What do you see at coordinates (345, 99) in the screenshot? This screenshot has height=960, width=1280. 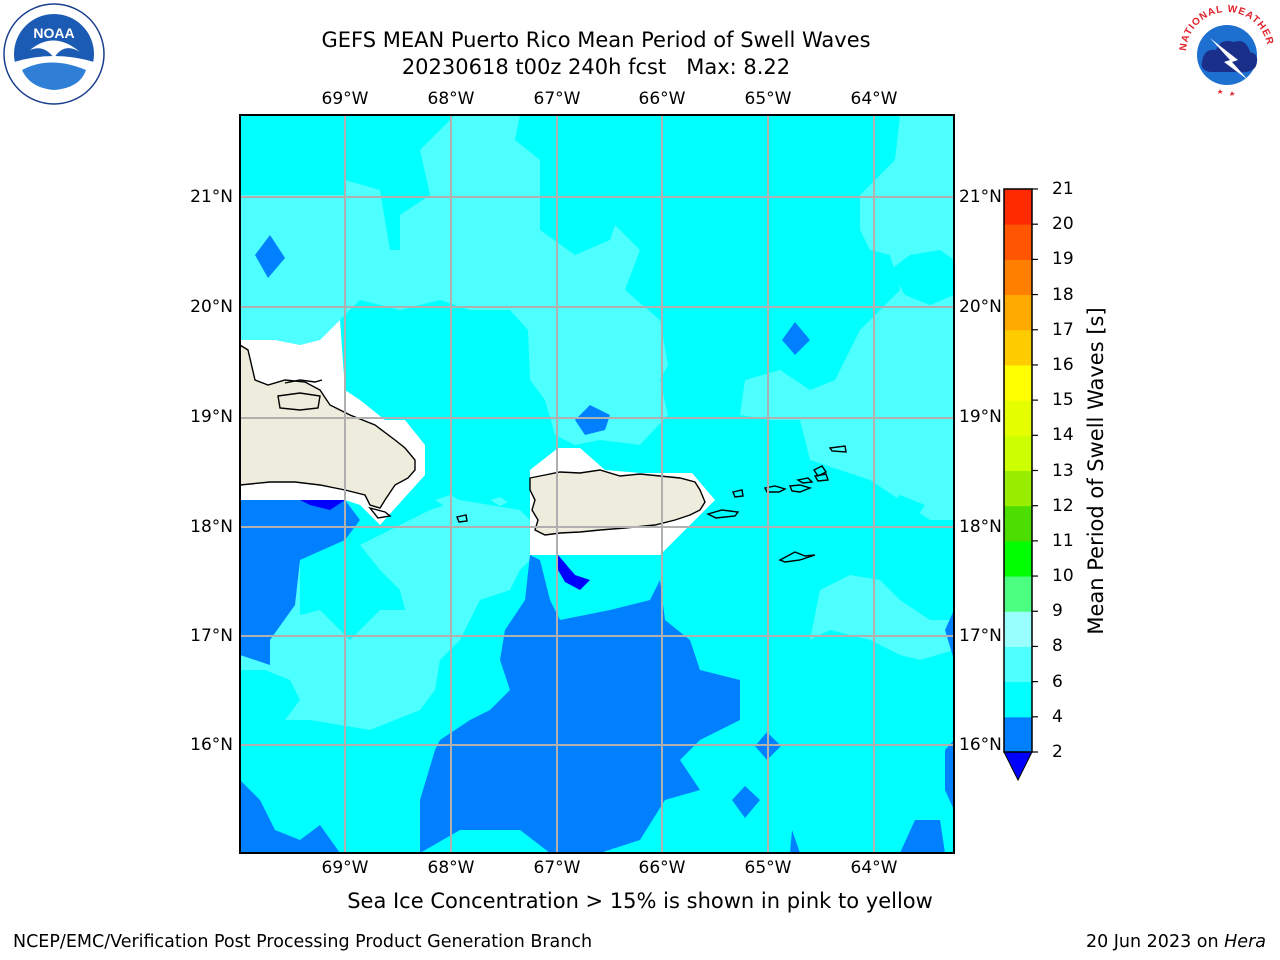 I see `lon-label-top: 69°W` at bounding box center [345, 99].